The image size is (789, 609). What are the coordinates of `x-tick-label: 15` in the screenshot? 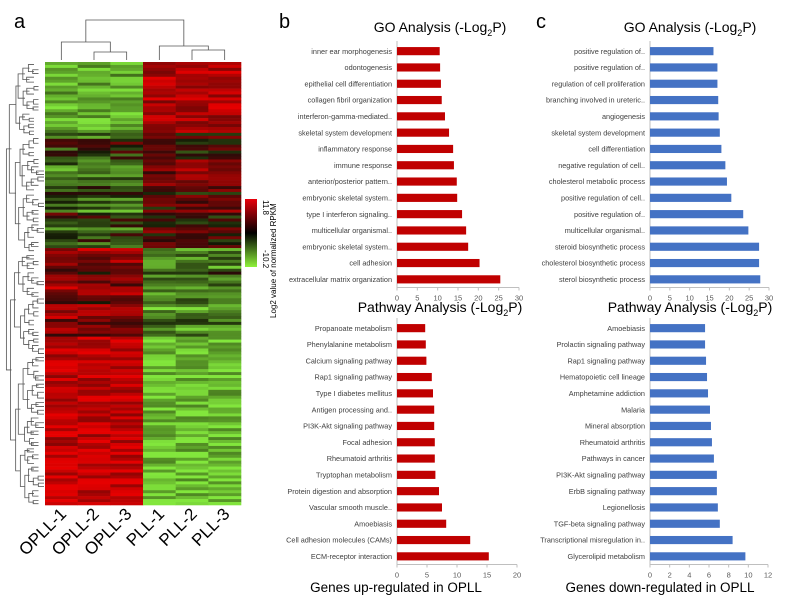 It's located at (487, 575).